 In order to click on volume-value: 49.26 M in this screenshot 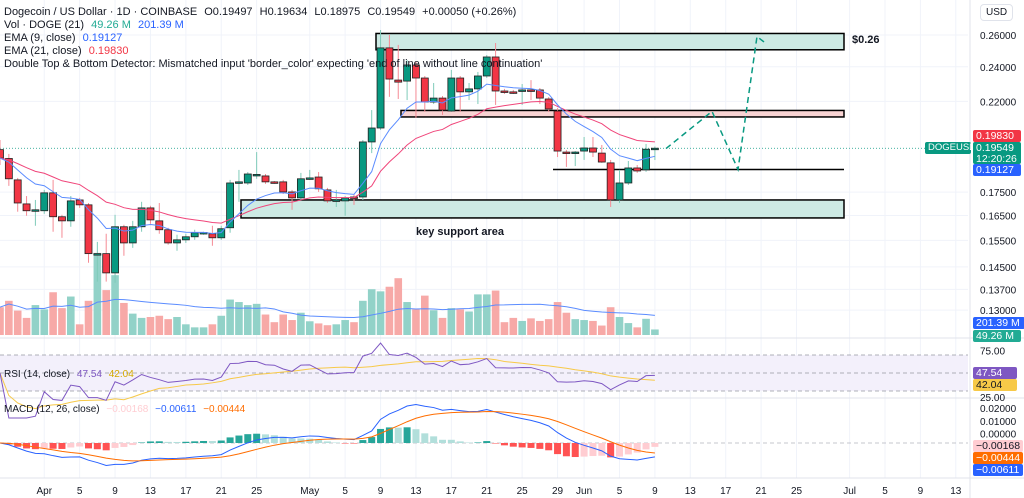, I will do `click(111, 25)`.